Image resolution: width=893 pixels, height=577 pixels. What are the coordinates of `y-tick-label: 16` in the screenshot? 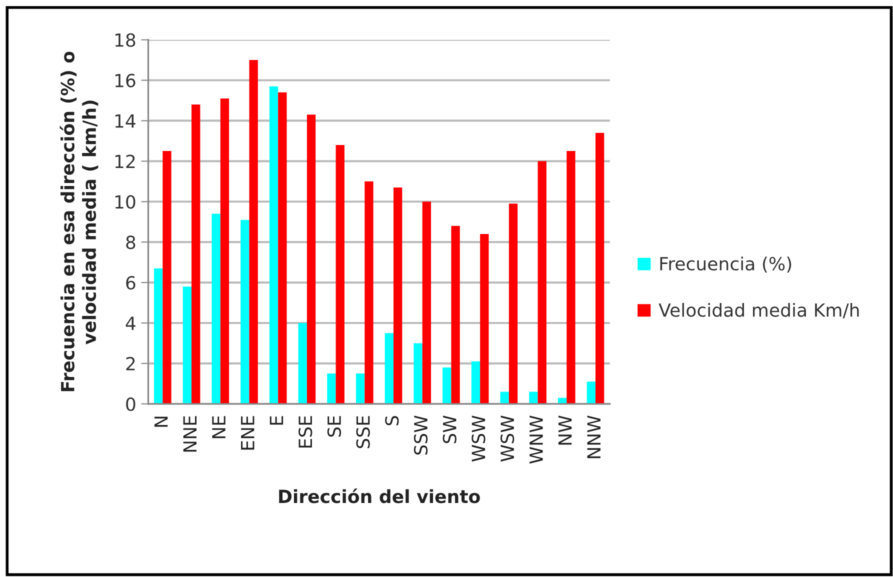 It's located at (125, 81).